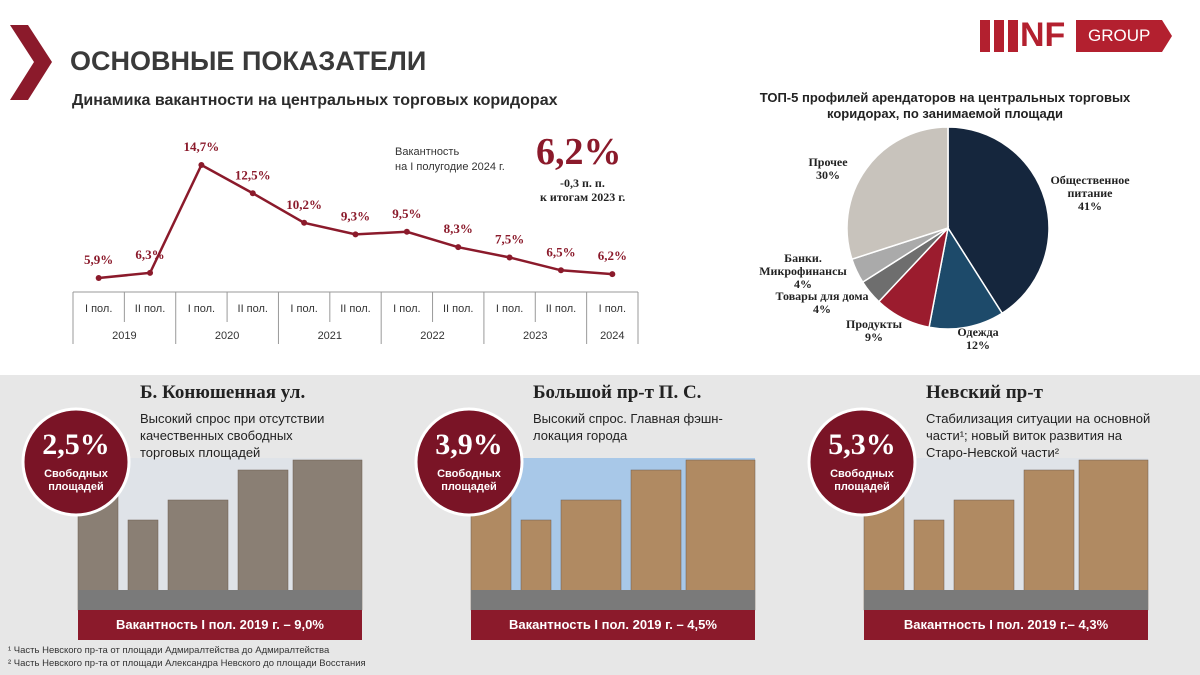 Image resolution: width=1200 pixels, height=675 pixels. I want to click on highlight-change: -0,3 п. п., so click(582, 183).